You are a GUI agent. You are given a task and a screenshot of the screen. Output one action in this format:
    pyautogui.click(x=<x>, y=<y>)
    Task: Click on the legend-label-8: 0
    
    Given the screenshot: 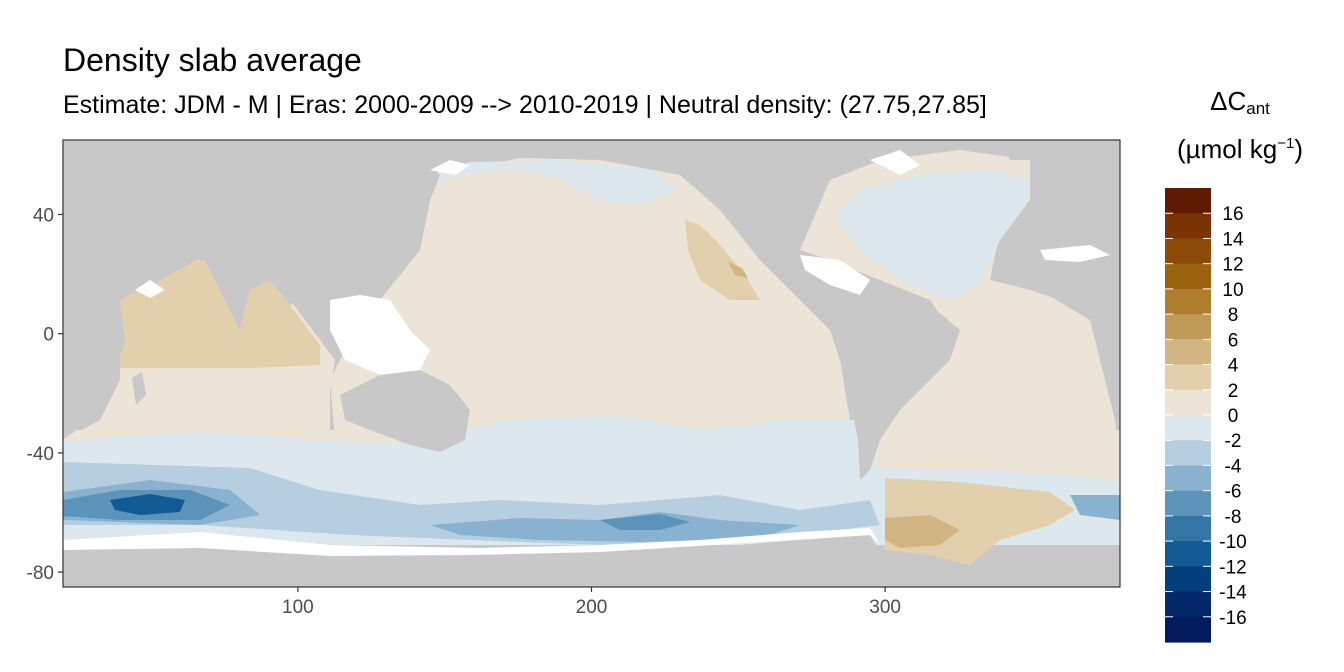 What is the action you would take?
    pyautogui.click(x=1233, y=416)
    